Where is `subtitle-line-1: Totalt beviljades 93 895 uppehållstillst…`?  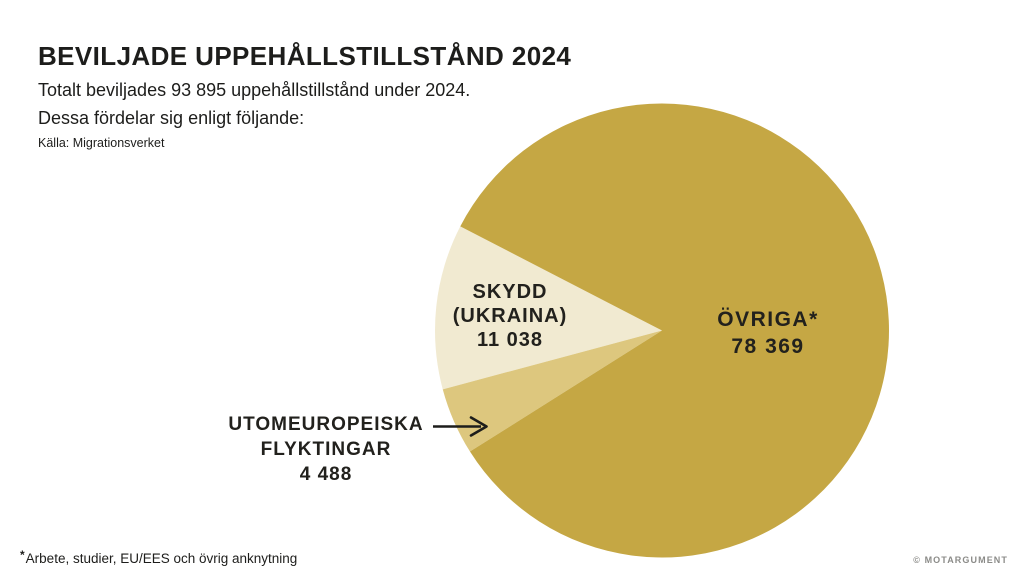
subtitle-line-1: Totalt beviljades 93 895 uppehållstillst… is located at coordinates (254, 90).